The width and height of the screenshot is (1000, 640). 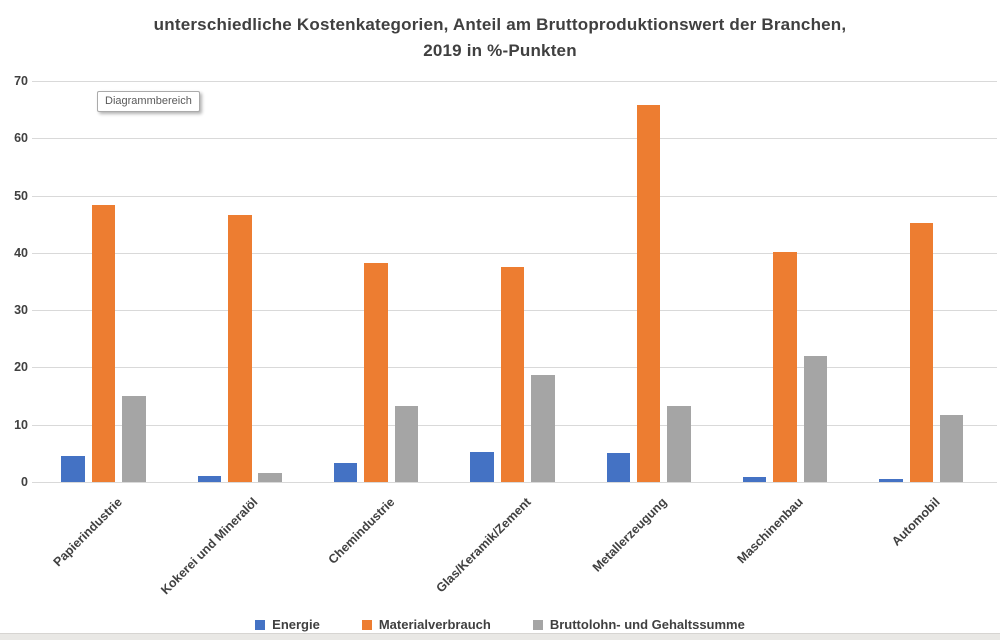 I want to click on bar-materialverbrauch-chemindustrie, so click(x=376, y=372).